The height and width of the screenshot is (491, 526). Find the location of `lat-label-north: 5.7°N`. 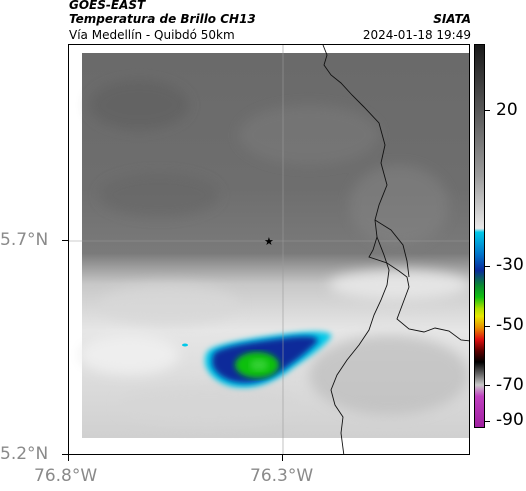

lat-label-north: 5.7°N is located at coordinates (24, 240).